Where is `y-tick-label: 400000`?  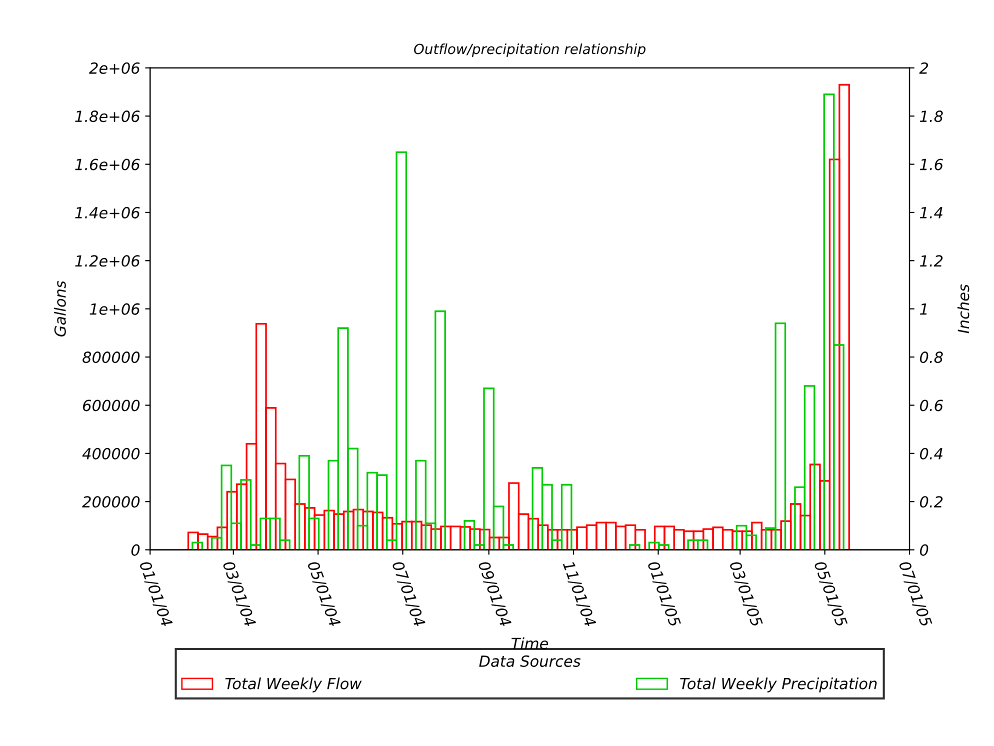 y-tick-label: 400000 is located at coordinates (111, 454).